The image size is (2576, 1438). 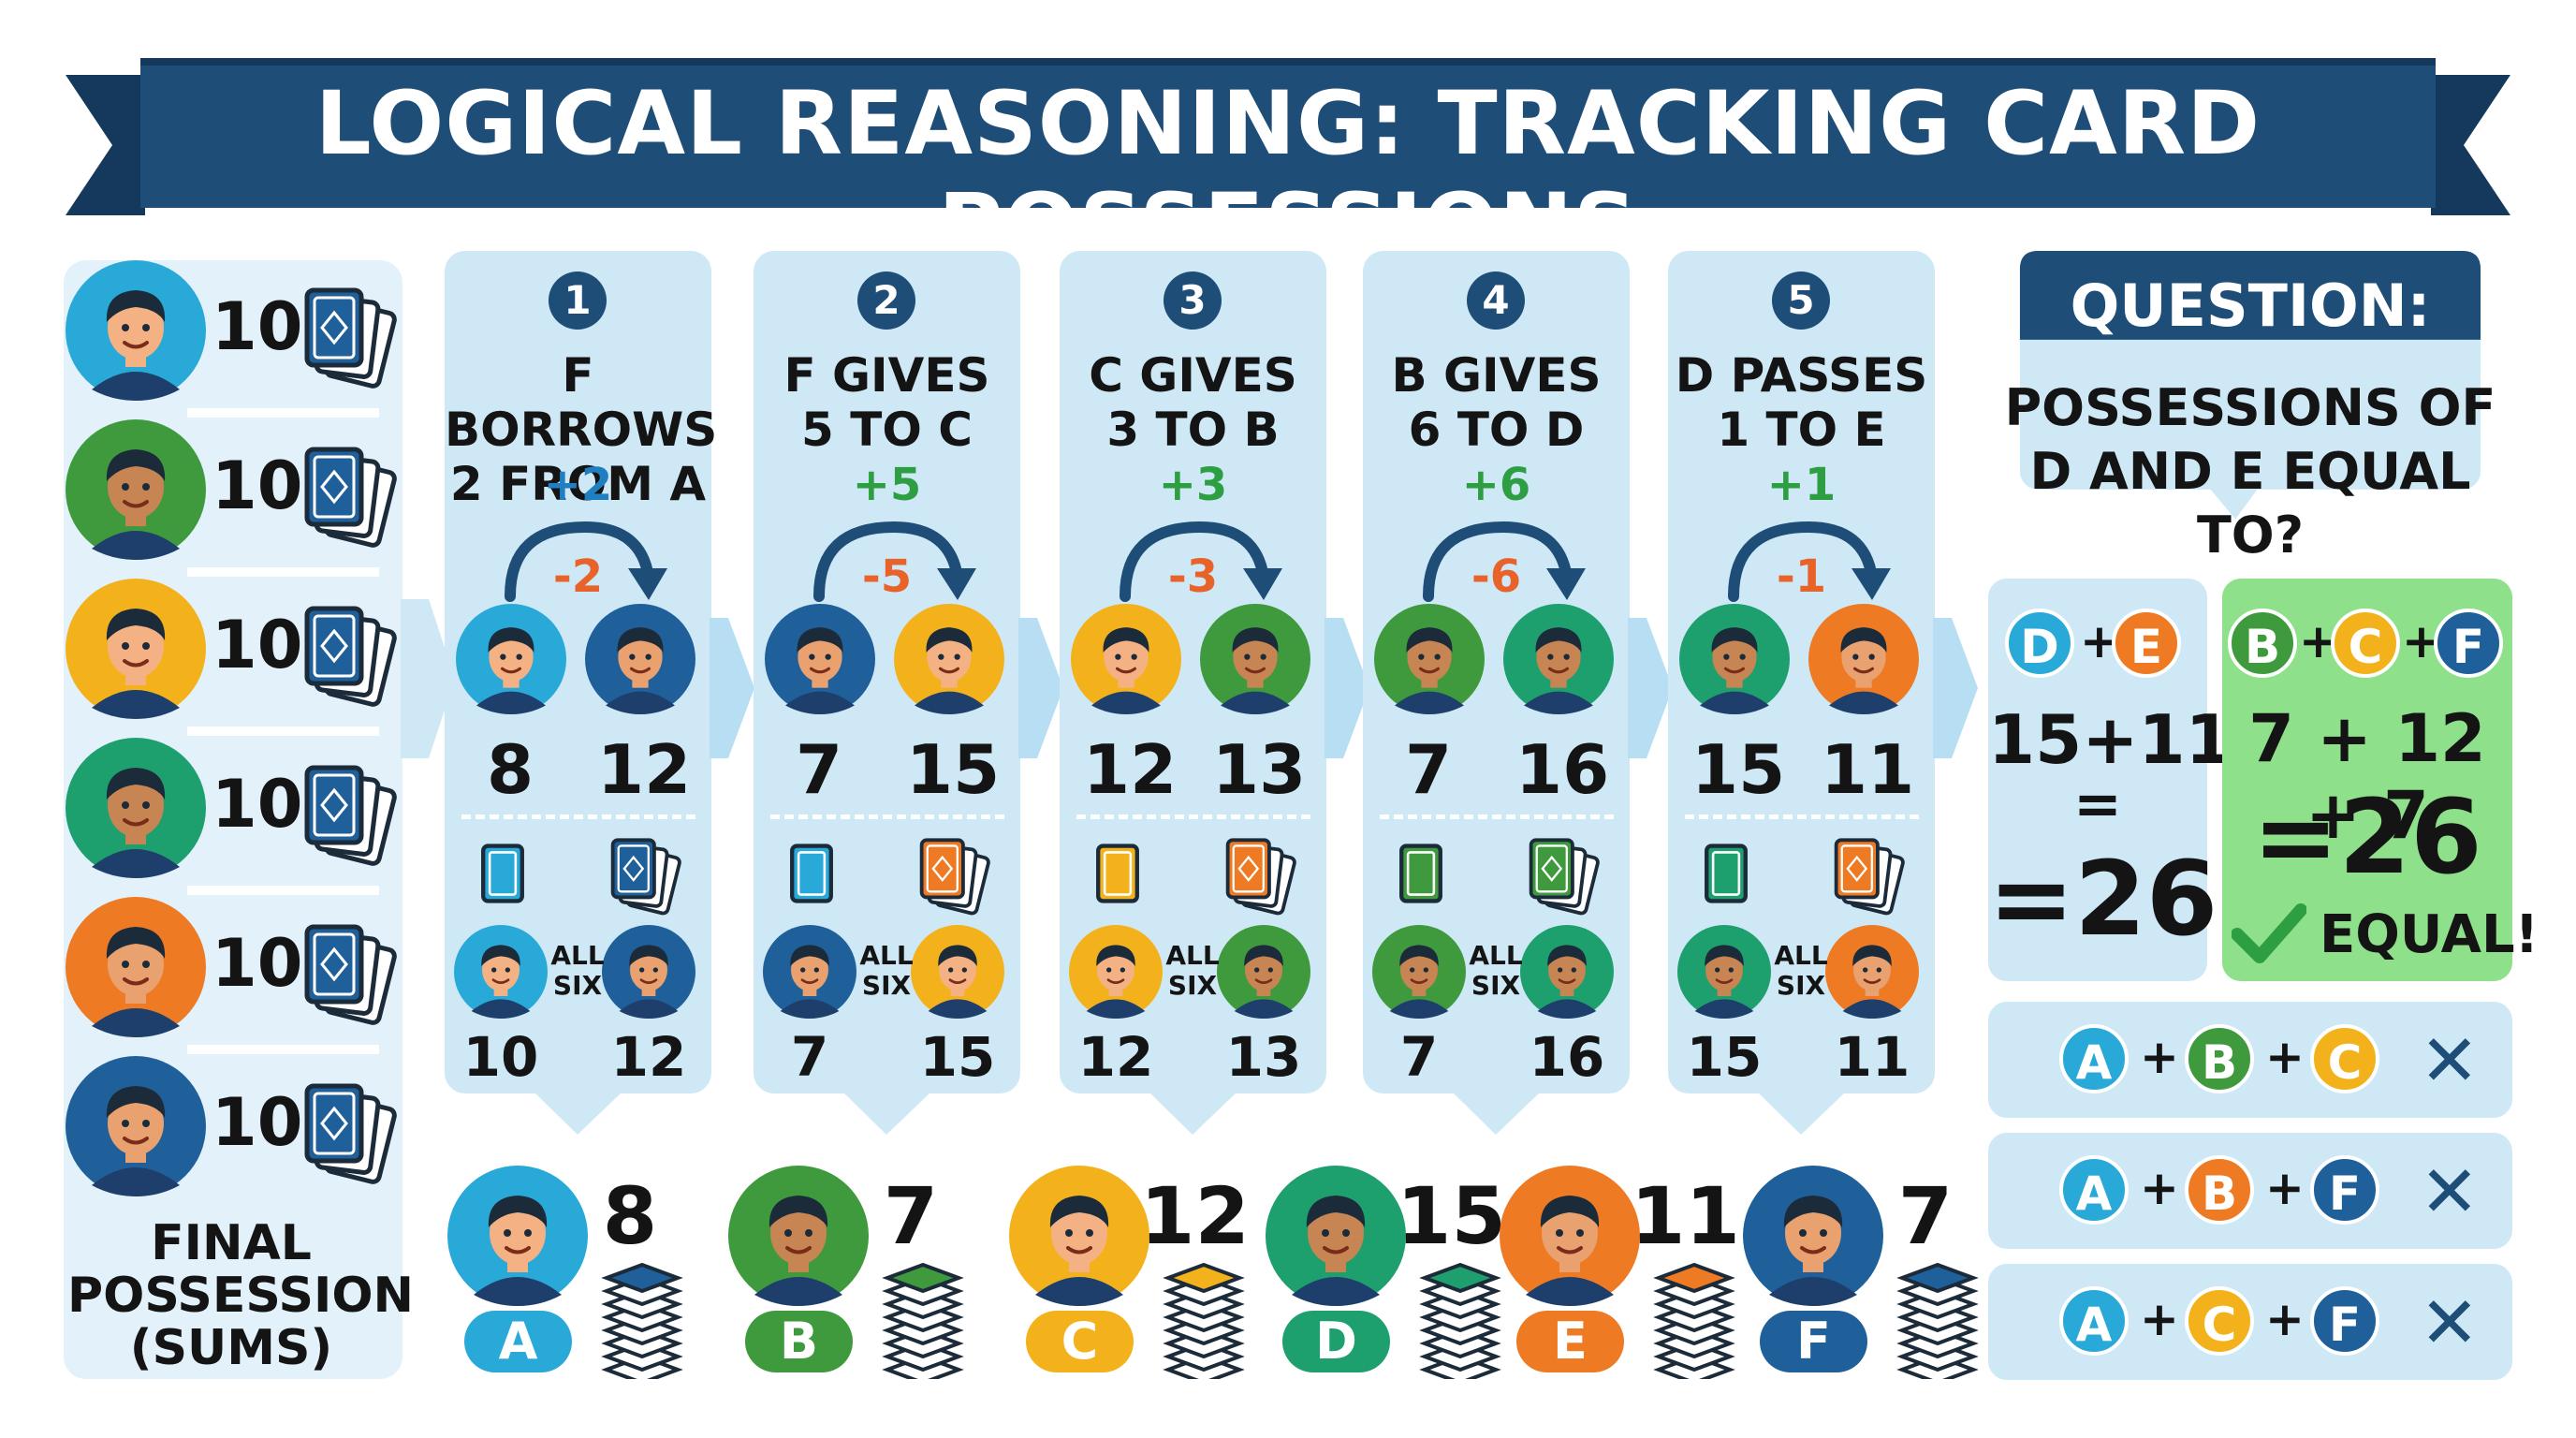 I want to click on receiver-avatar, so click(x=949, y=659).